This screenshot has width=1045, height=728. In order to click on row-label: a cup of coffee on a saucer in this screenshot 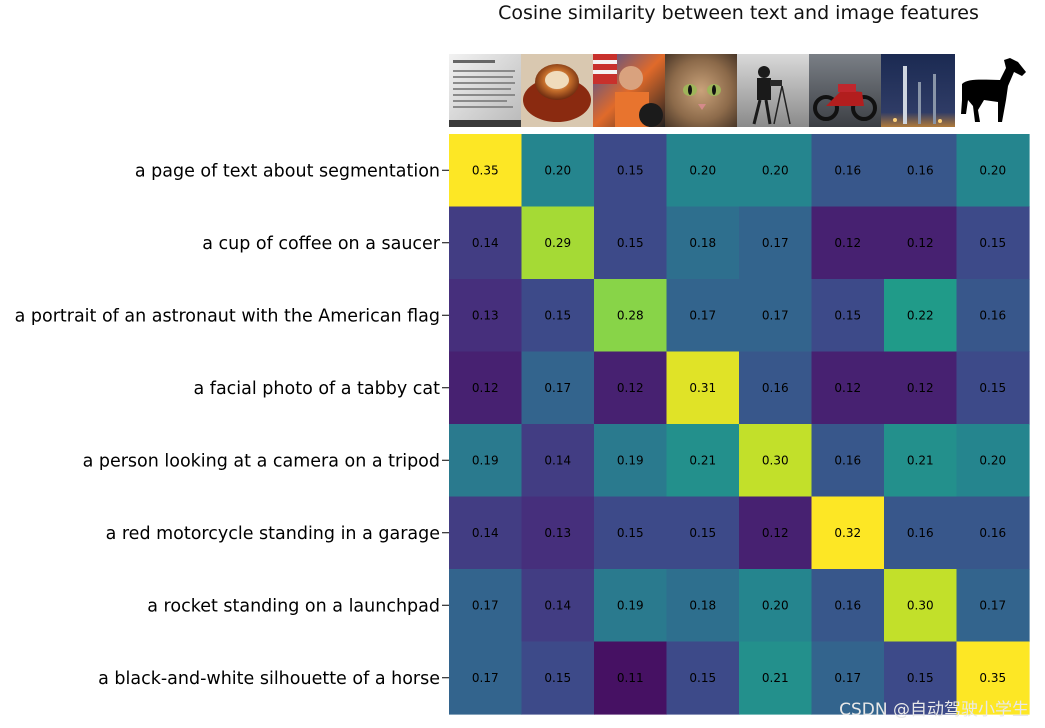, I will do `click(321, 244)`.